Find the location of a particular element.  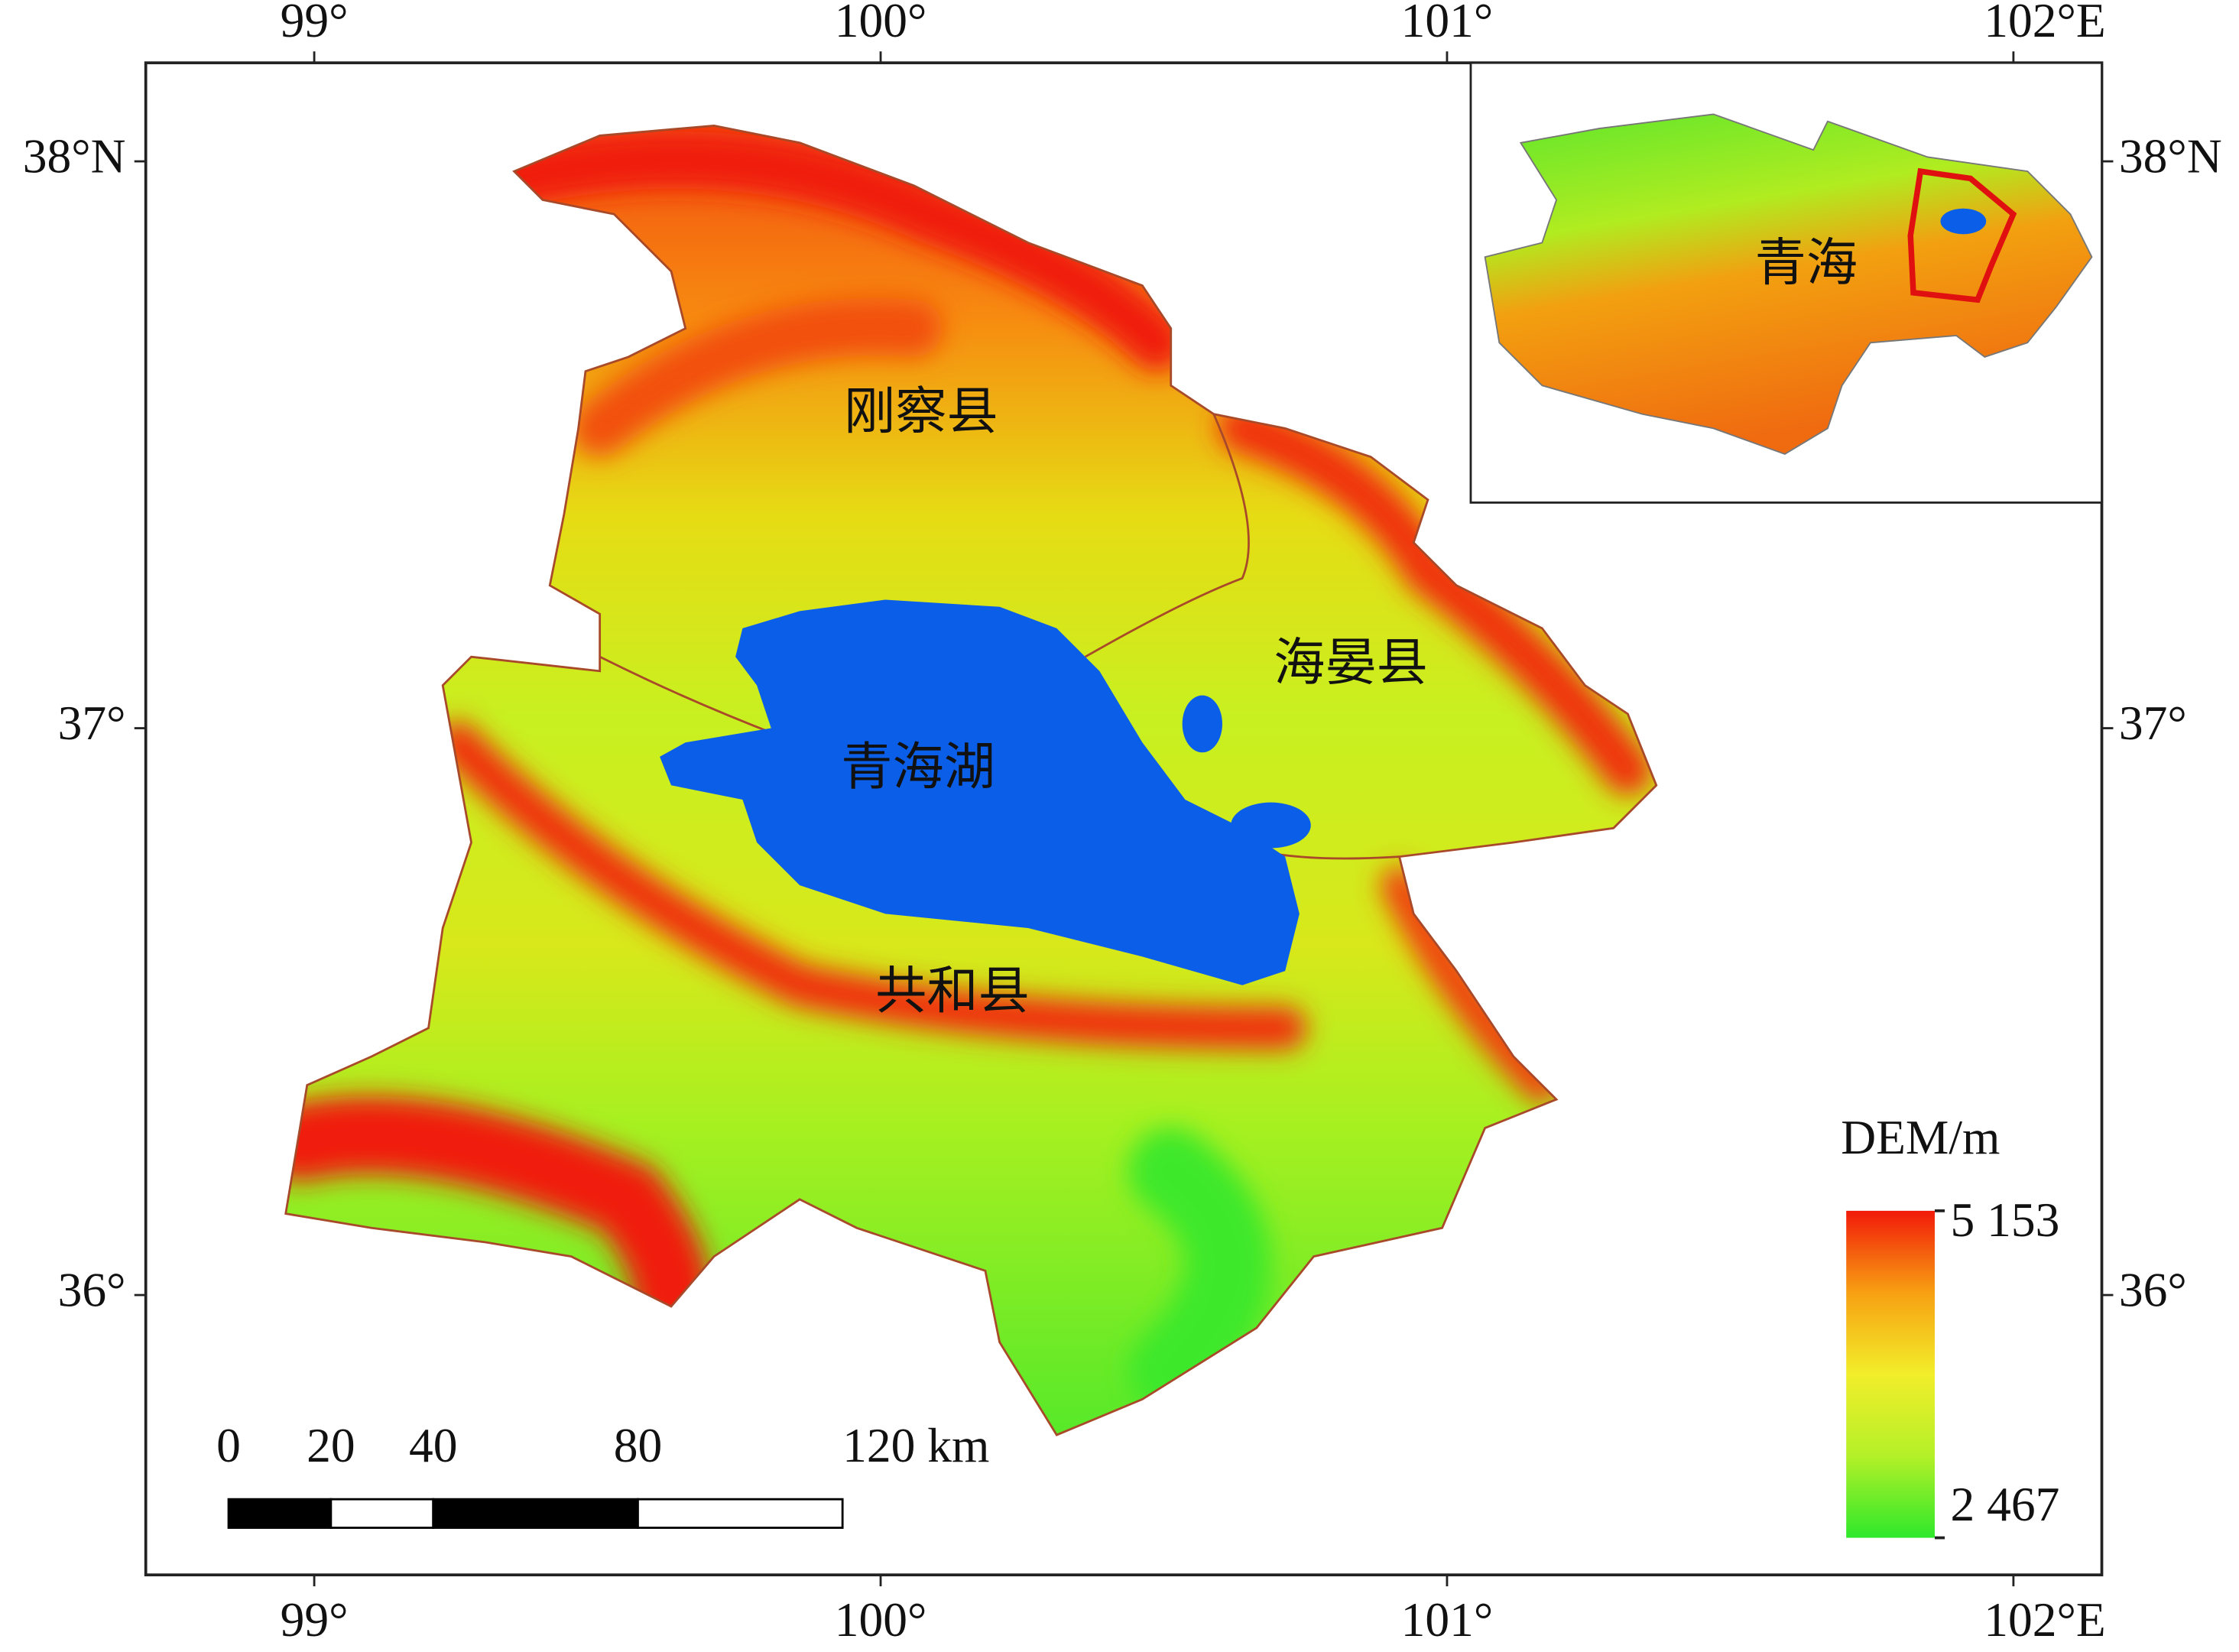

place-label: 共和县 is located at coordinates (952, 991).